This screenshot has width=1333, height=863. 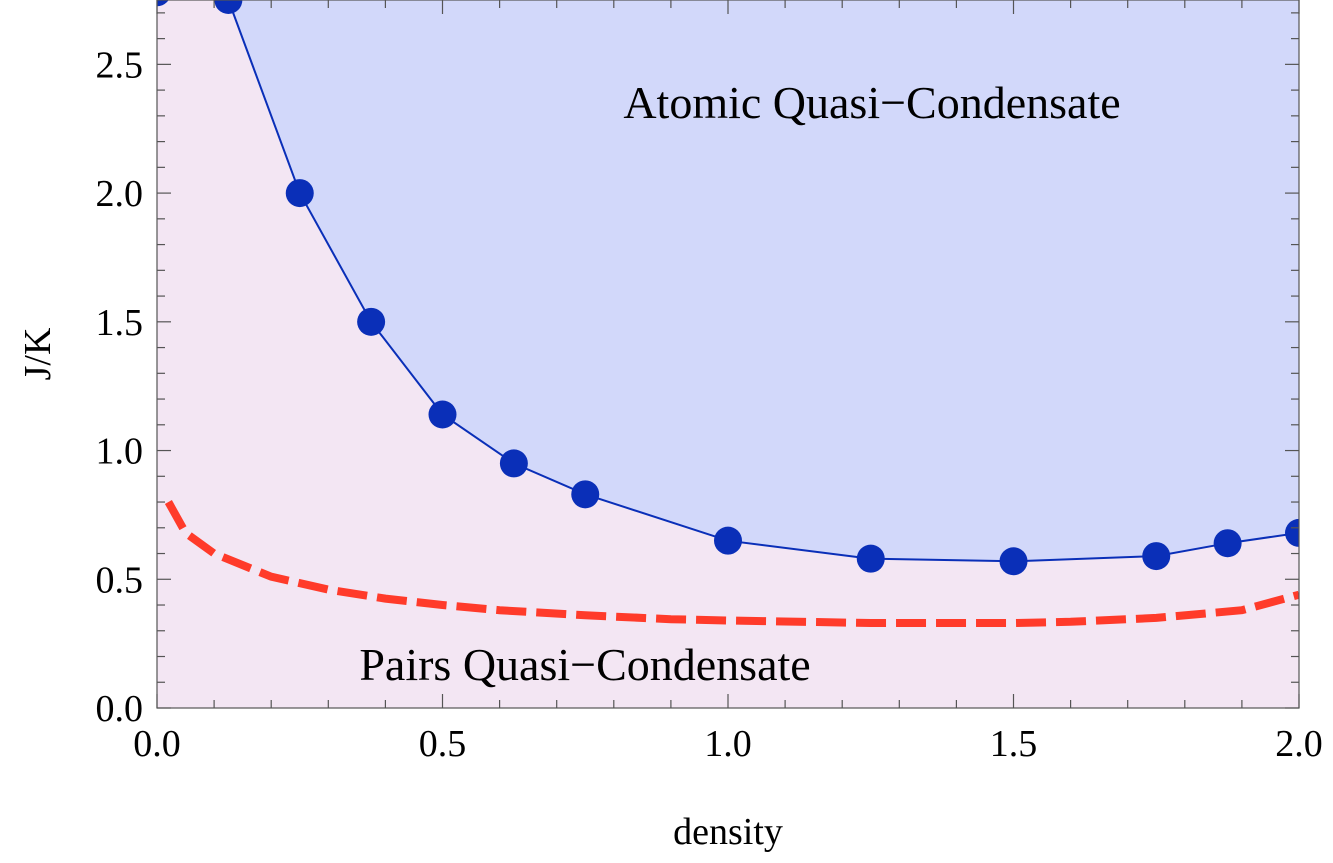 I want to click on x-tick-label: 1.0, so click(x=728, y=744).